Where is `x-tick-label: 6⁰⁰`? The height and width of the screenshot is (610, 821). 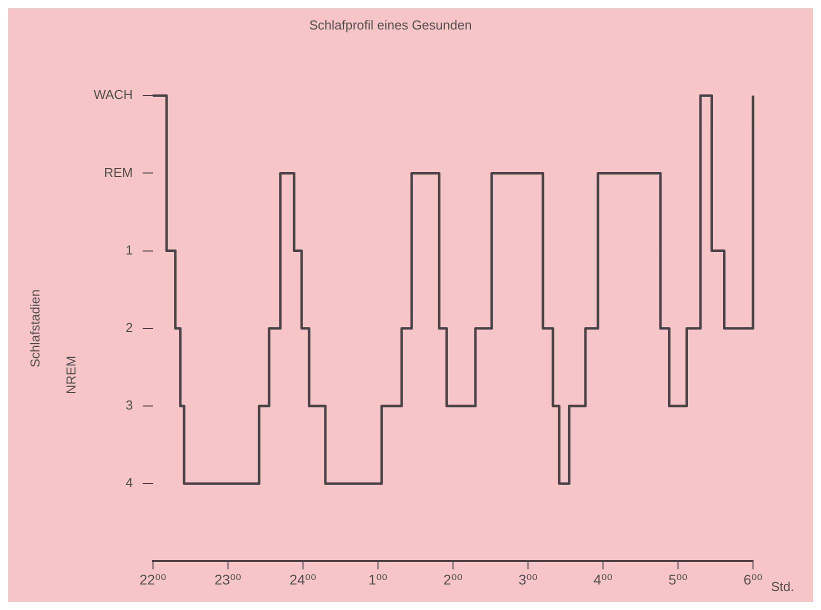 x-tick-label: 6⁰⁰ is located at coordinates (753, 579).